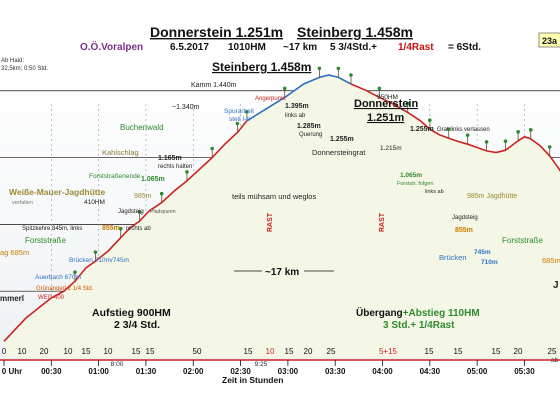 This screenshot has height=420, width=560. I want to click on annotation-kahlschlag: Kahlschlag, so click(120, 152).